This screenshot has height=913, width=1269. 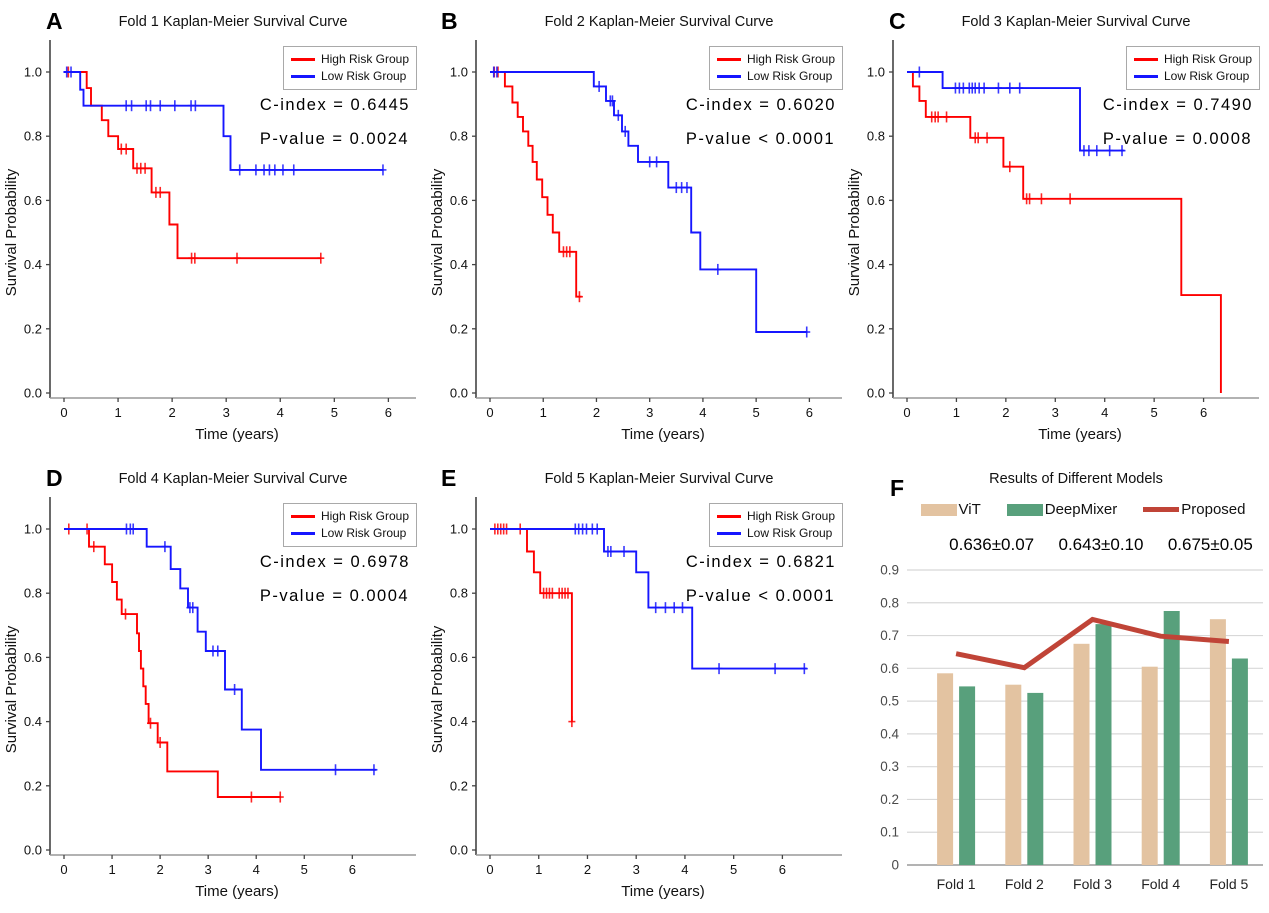 What do you see at coordinates (233, 479) in the screenshot?
I see `panel-fold4-title: Fold 4 Kaplan-Meier Survival Curve` at bounding box center [233, 479].